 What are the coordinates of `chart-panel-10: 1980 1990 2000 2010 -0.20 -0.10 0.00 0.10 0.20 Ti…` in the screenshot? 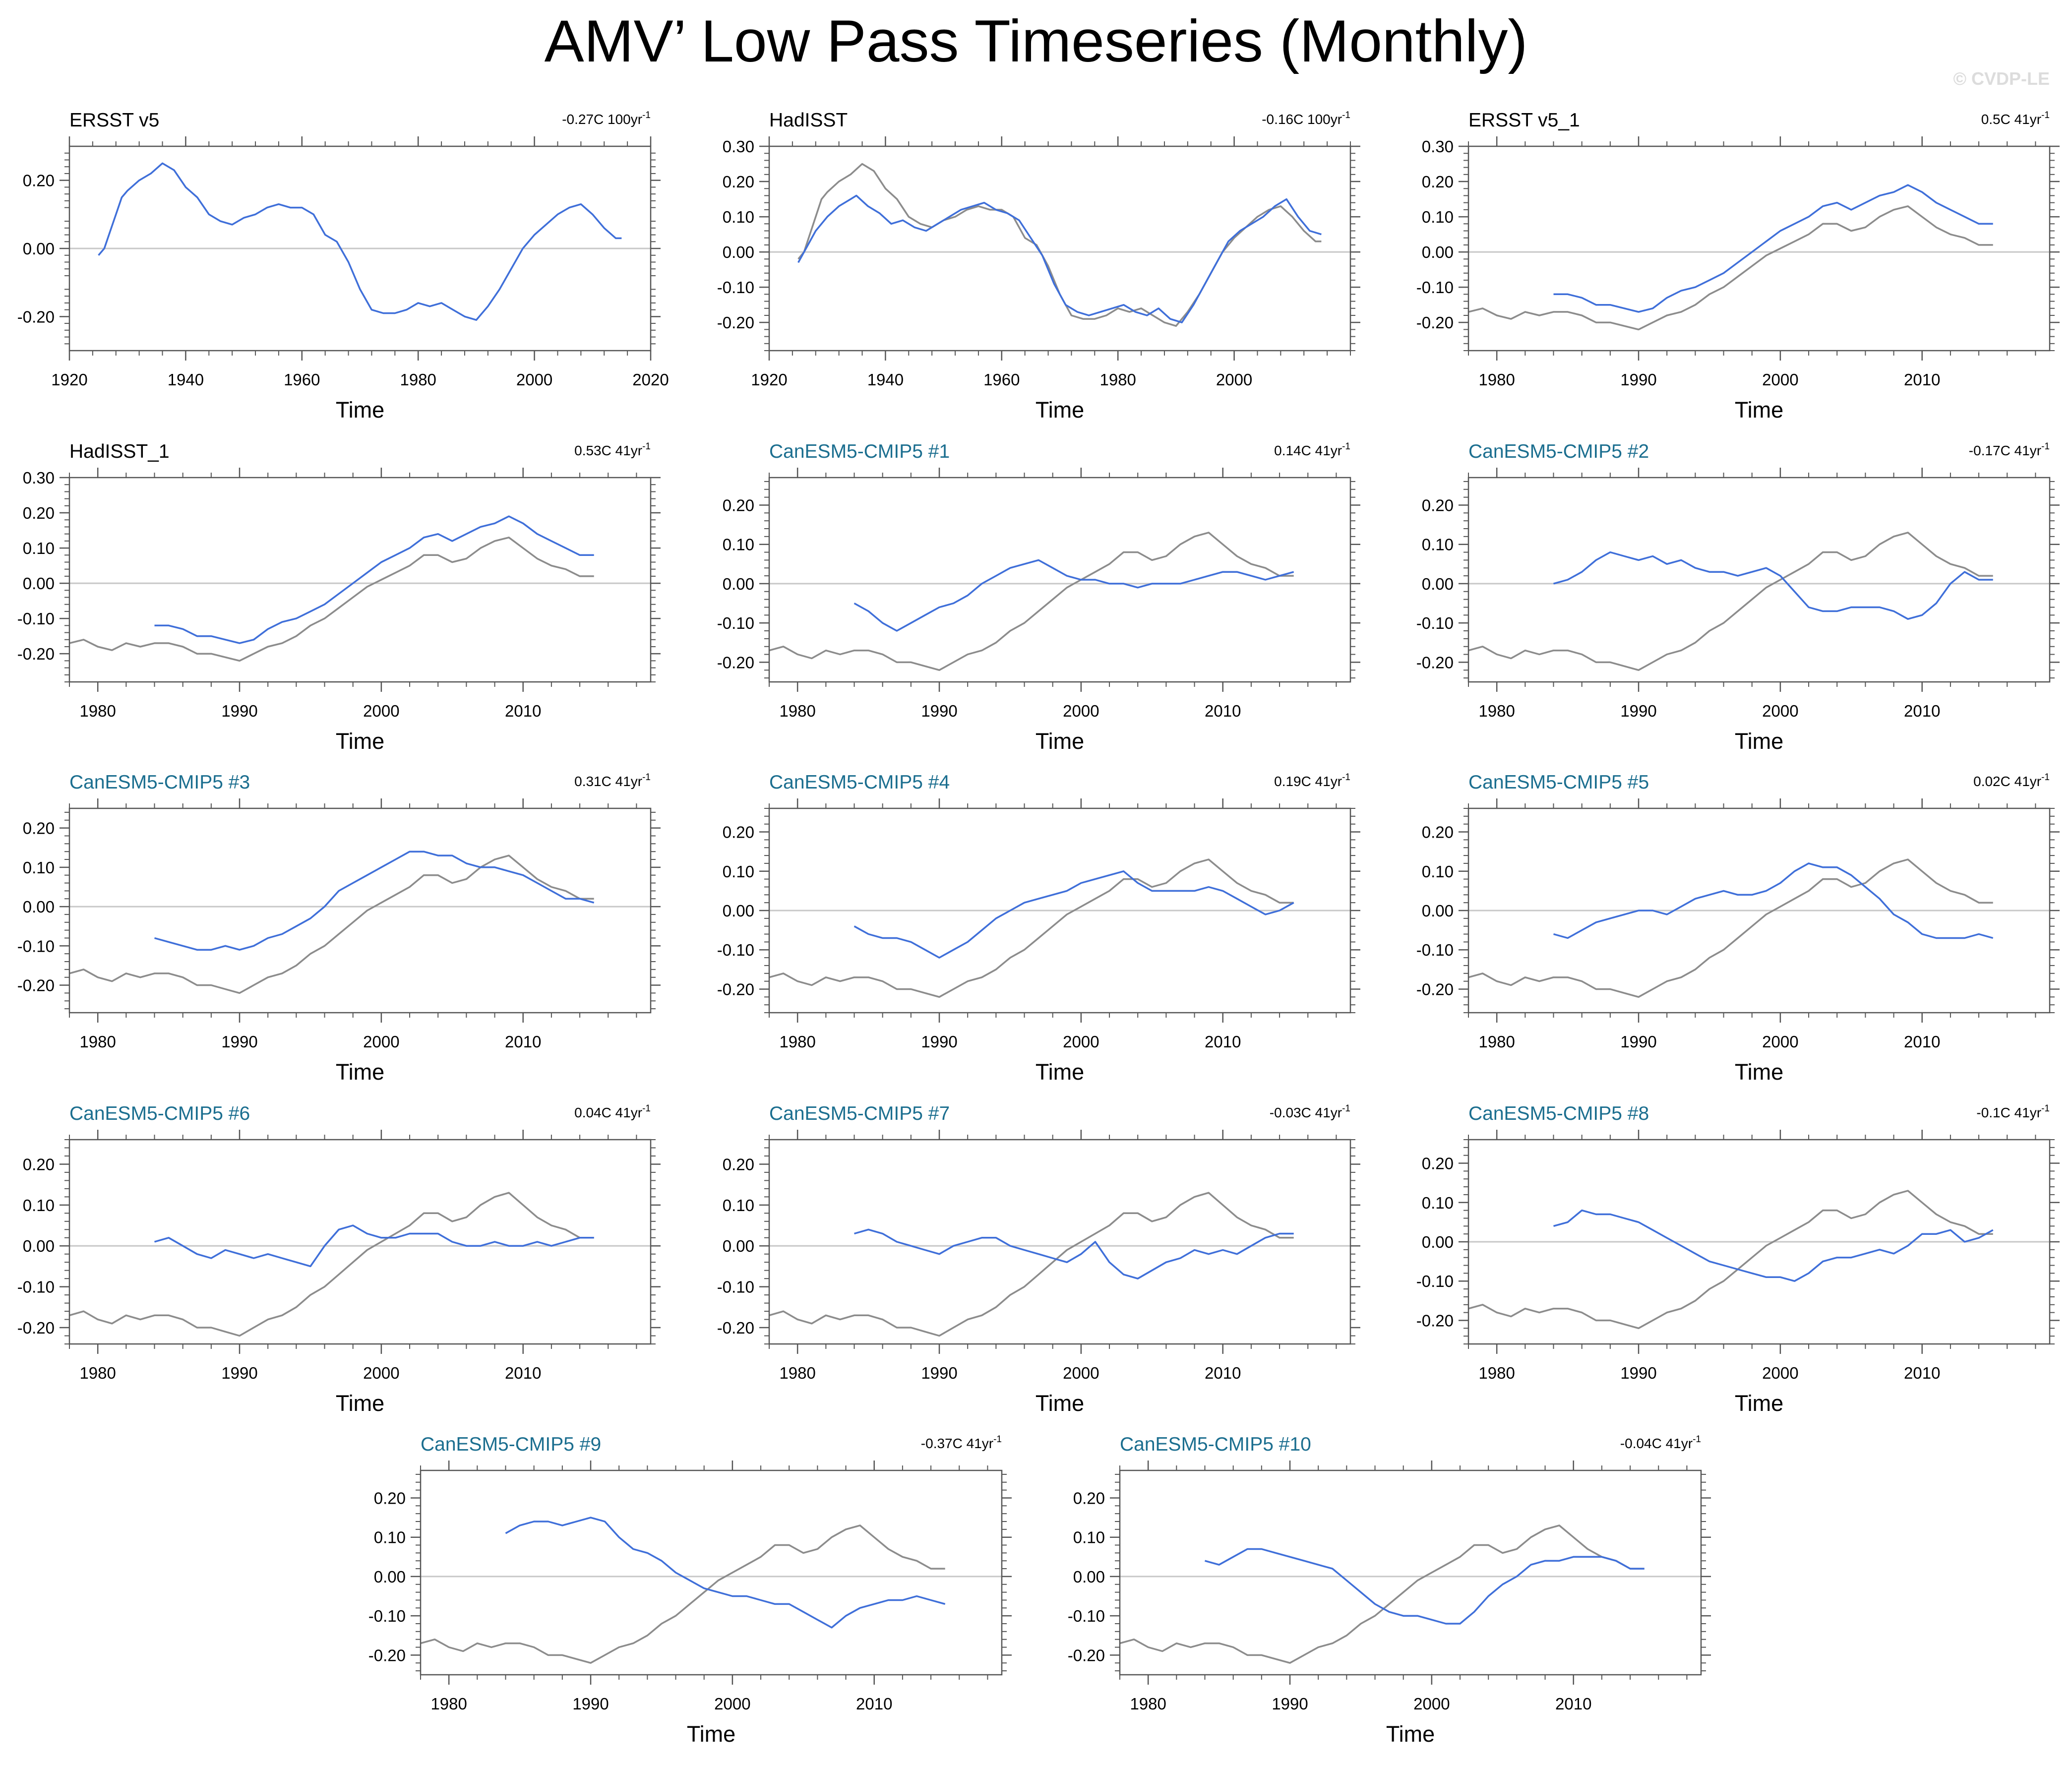 It's located at (339, 1259).